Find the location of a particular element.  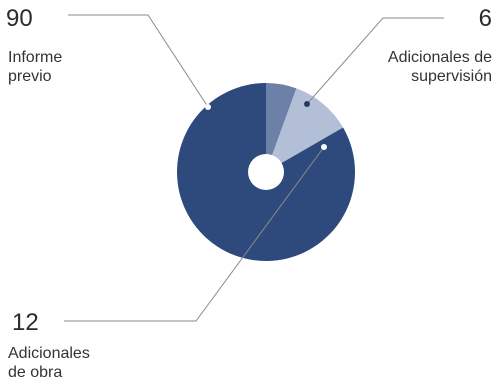

marker-adicionales-supervision is located at coordinates (307, 104).